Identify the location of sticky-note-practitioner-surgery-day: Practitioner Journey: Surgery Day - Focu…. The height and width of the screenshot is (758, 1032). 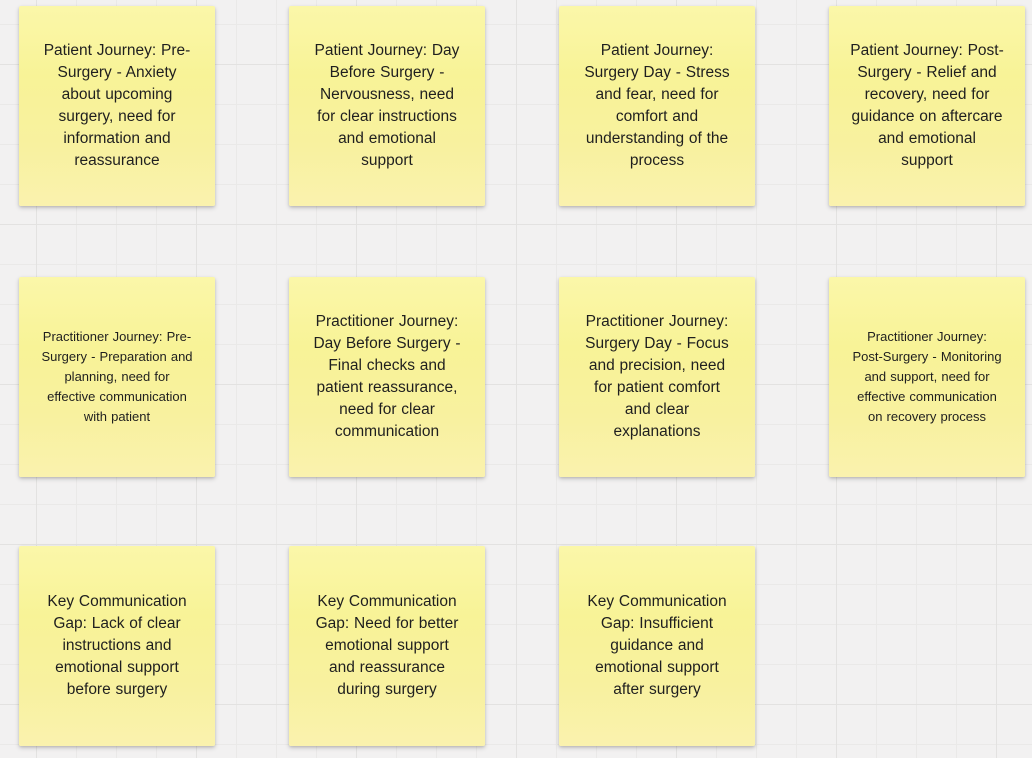
(657, 377).